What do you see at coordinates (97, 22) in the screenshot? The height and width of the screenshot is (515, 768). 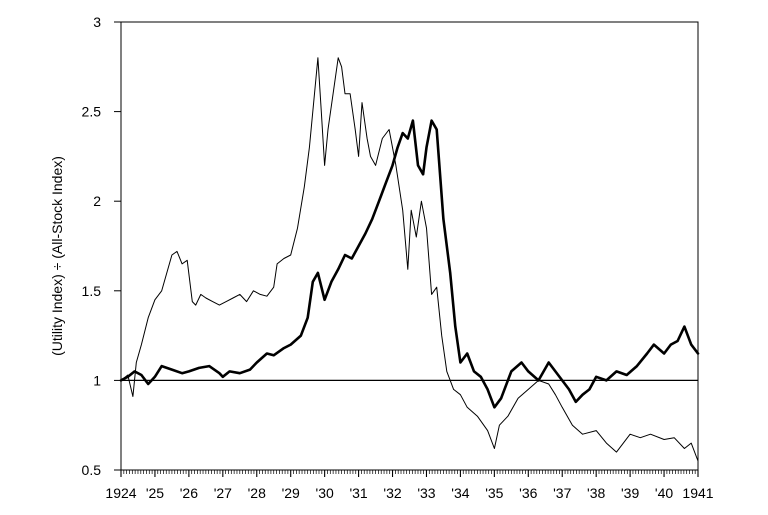 I see `y-tick-label: 3` at bounding box center [97, 22].